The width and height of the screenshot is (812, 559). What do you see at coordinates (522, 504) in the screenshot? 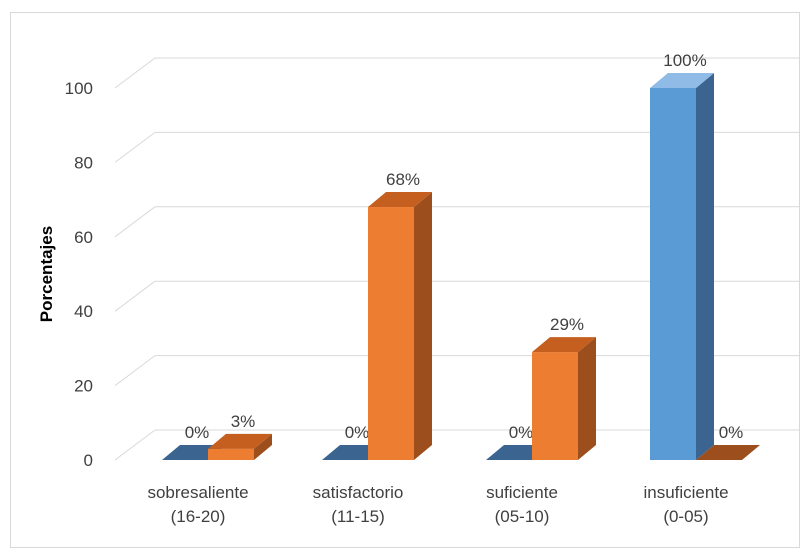
I see `category-label: suficiente (05-10)` at bounding box center [522, 504].